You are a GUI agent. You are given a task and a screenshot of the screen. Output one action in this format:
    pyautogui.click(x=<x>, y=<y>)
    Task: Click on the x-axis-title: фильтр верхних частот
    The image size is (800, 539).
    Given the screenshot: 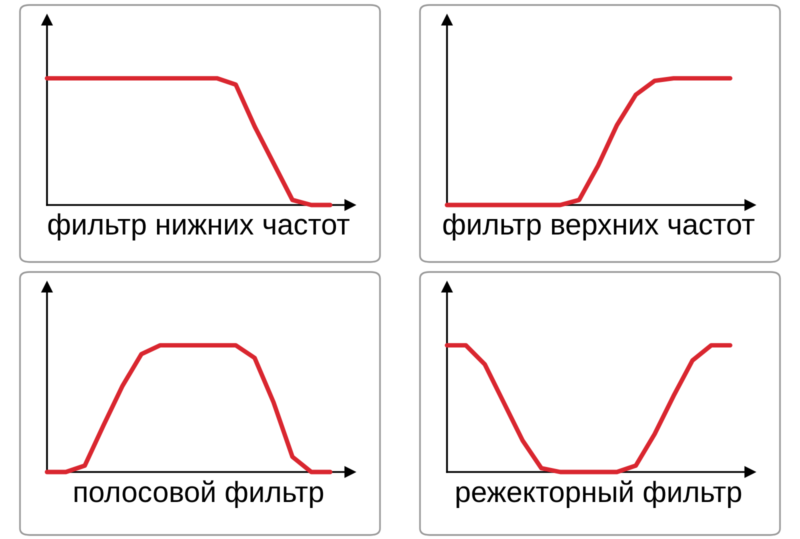 What is the action you would take?
    pyautogui.click(x=598, y=227)
    